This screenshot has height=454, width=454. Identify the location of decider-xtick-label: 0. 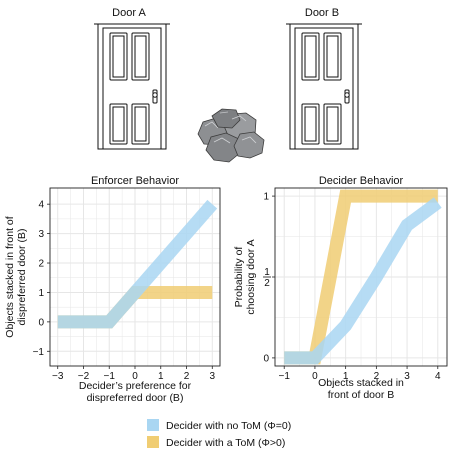
(315, 376).